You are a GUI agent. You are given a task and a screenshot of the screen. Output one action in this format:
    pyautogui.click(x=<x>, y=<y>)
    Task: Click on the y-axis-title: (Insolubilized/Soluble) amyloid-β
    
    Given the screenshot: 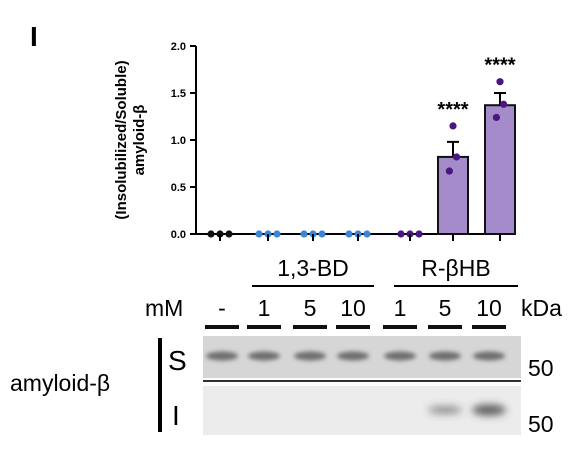 What is the action you would take?
    pyautogui.click(x=130, y=139)
    